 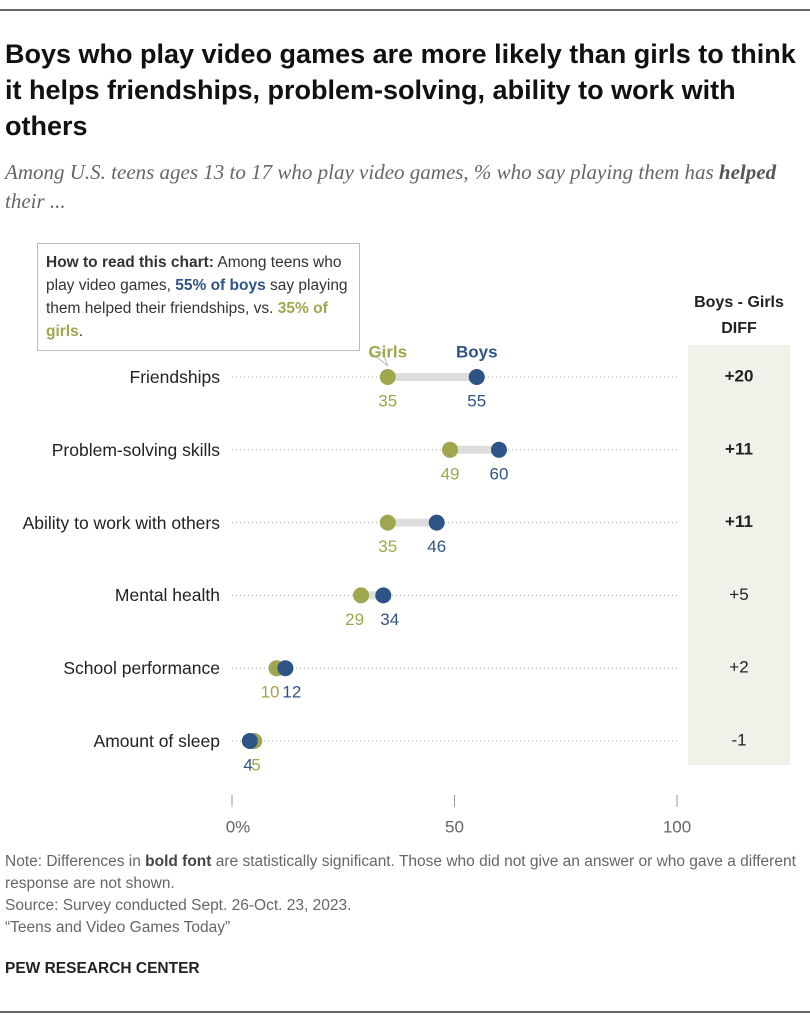 I want to click on subtitle-emphasis: helped, so click(x=747, y=172).